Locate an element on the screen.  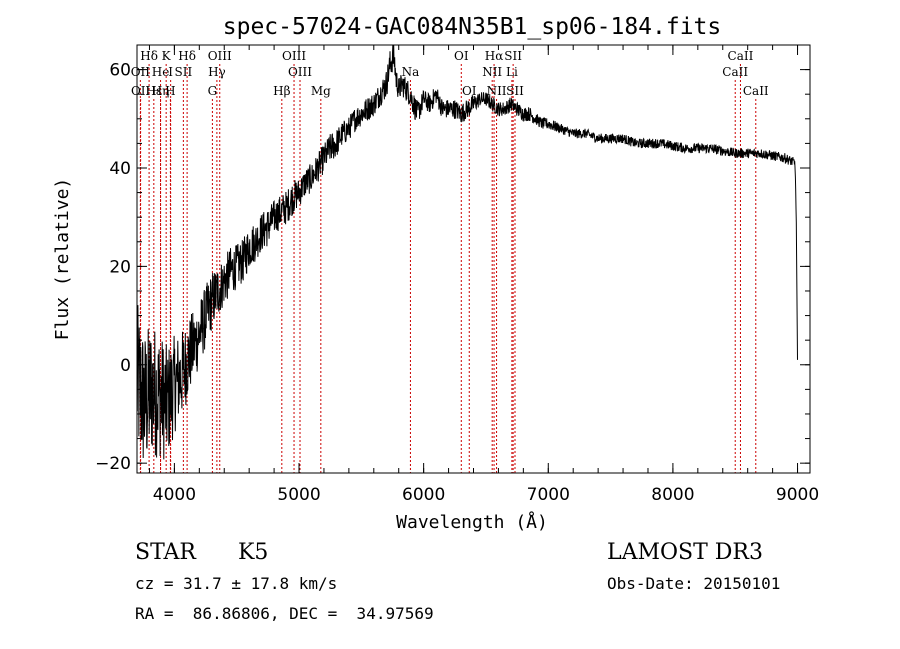
obs-date: Obs-Date: 20150101 is located at coordinates (694, 583).